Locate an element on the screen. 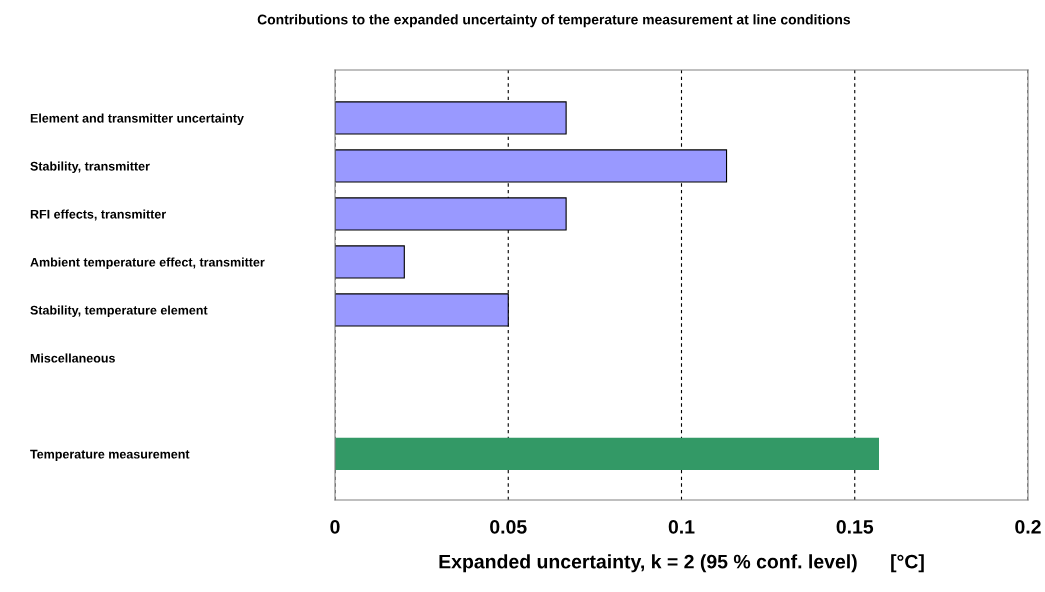  y-tick-label: Stability, temperature element is located at coordinates (119, 311).